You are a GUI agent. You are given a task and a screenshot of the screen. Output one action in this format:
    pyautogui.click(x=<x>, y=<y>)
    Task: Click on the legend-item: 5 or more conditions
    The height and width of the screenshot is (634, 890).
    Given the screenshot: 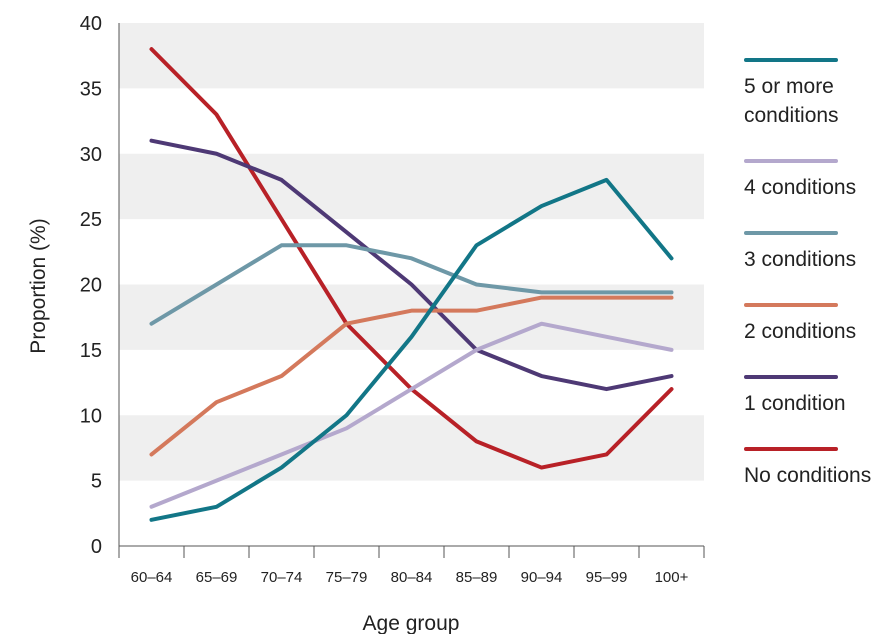 What is the action you would take?
    pyautogui.click(x=791, y=94)
    